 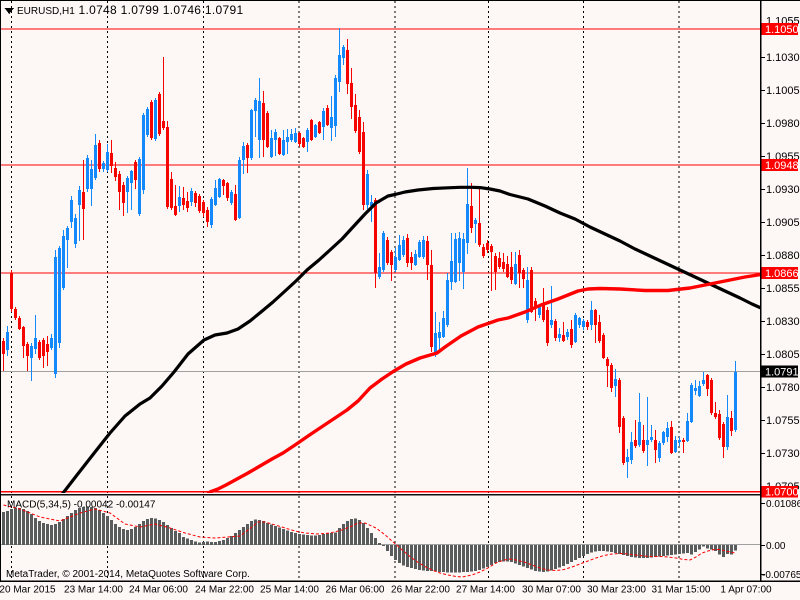 I want to click on svg-text: 20 Mar 2015, so click(x=28, y=590).